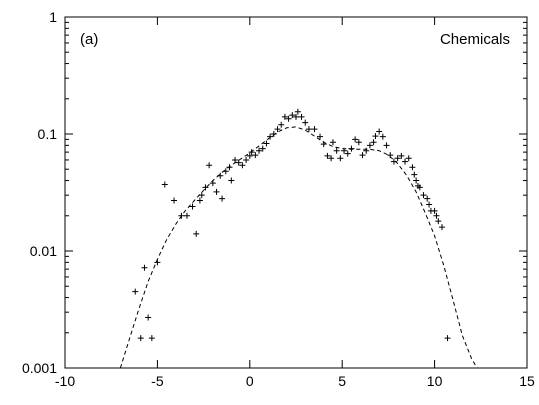 The width and height of the screenshot is (539, 405). I want to click on y-tick-label: 0.001, so click(39, 368).